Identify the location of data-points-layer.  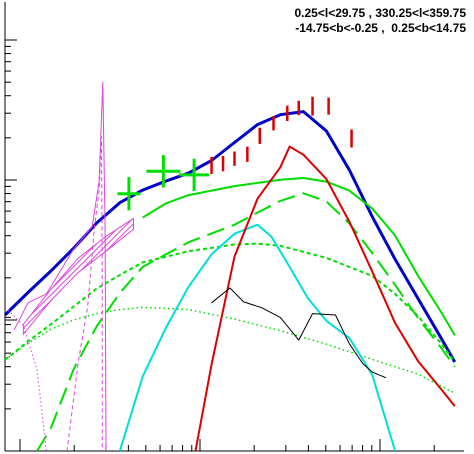
(235, 153).